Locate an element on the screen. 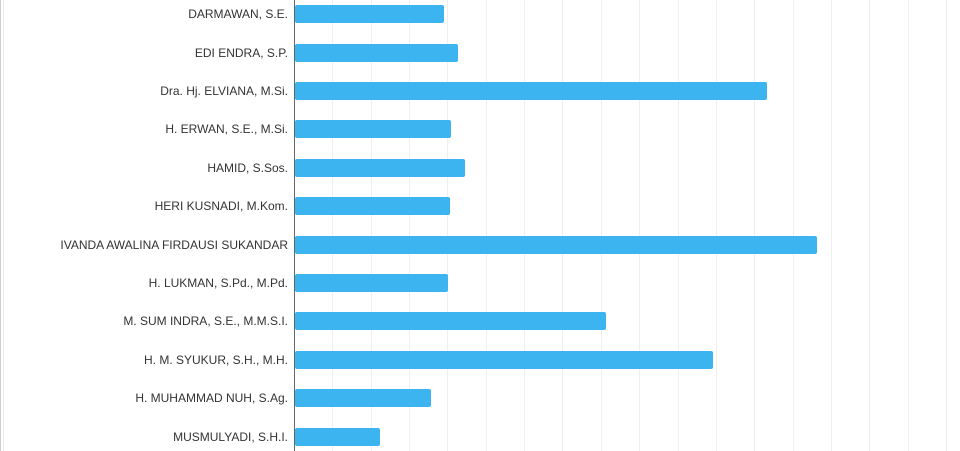  category-label: EDI ENDRA, S.P. is located at coordinates (241, 52).